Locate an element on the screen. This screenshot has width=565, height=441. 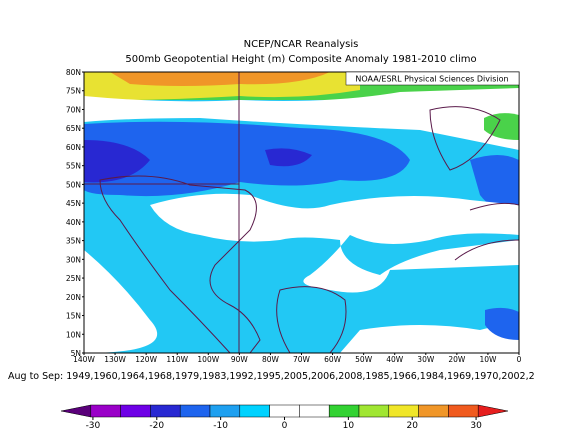
lon-label: 110W is located at coordinates (177, 359).